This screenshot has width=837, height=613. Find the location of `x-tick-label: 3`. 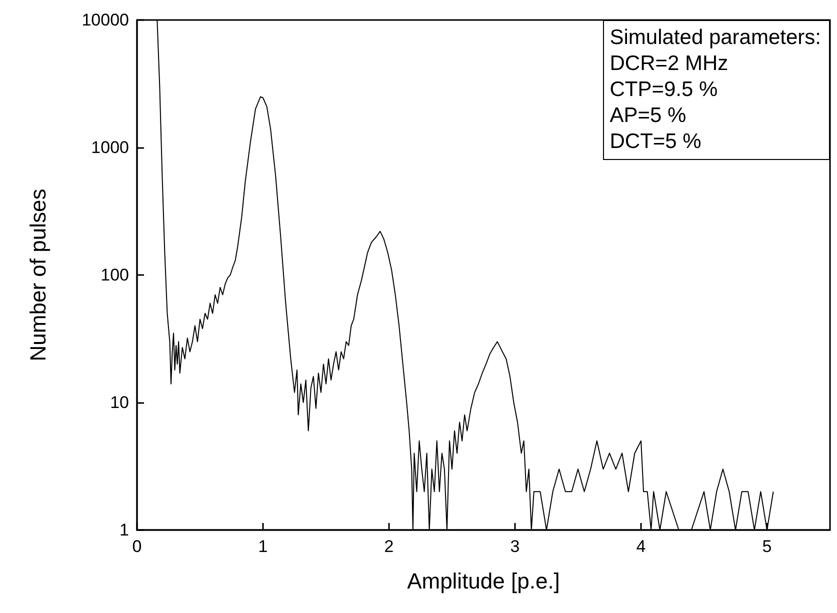

x-tick-label: 3 is located at coordinates (515, 546).